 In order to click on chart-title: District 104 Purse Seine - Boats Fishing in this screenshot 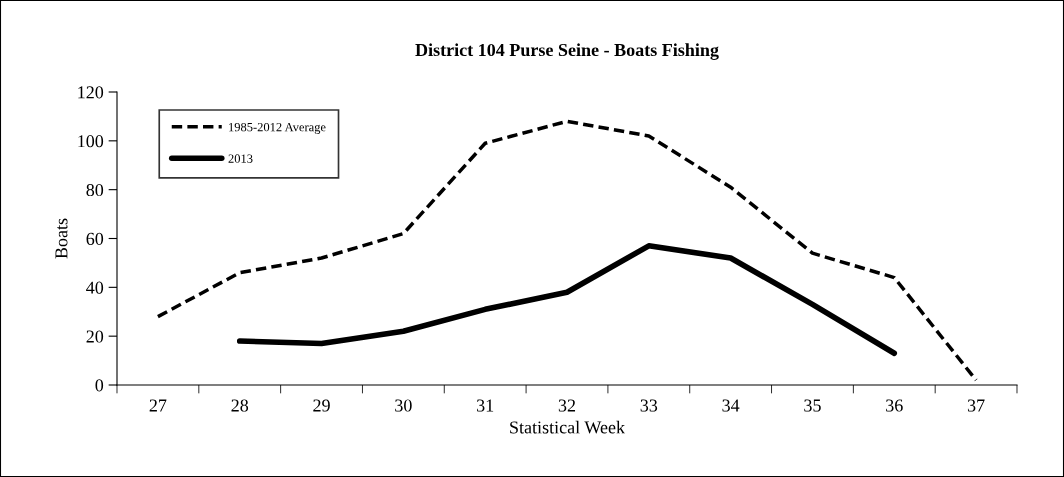, I will do `click(567, 51)`.